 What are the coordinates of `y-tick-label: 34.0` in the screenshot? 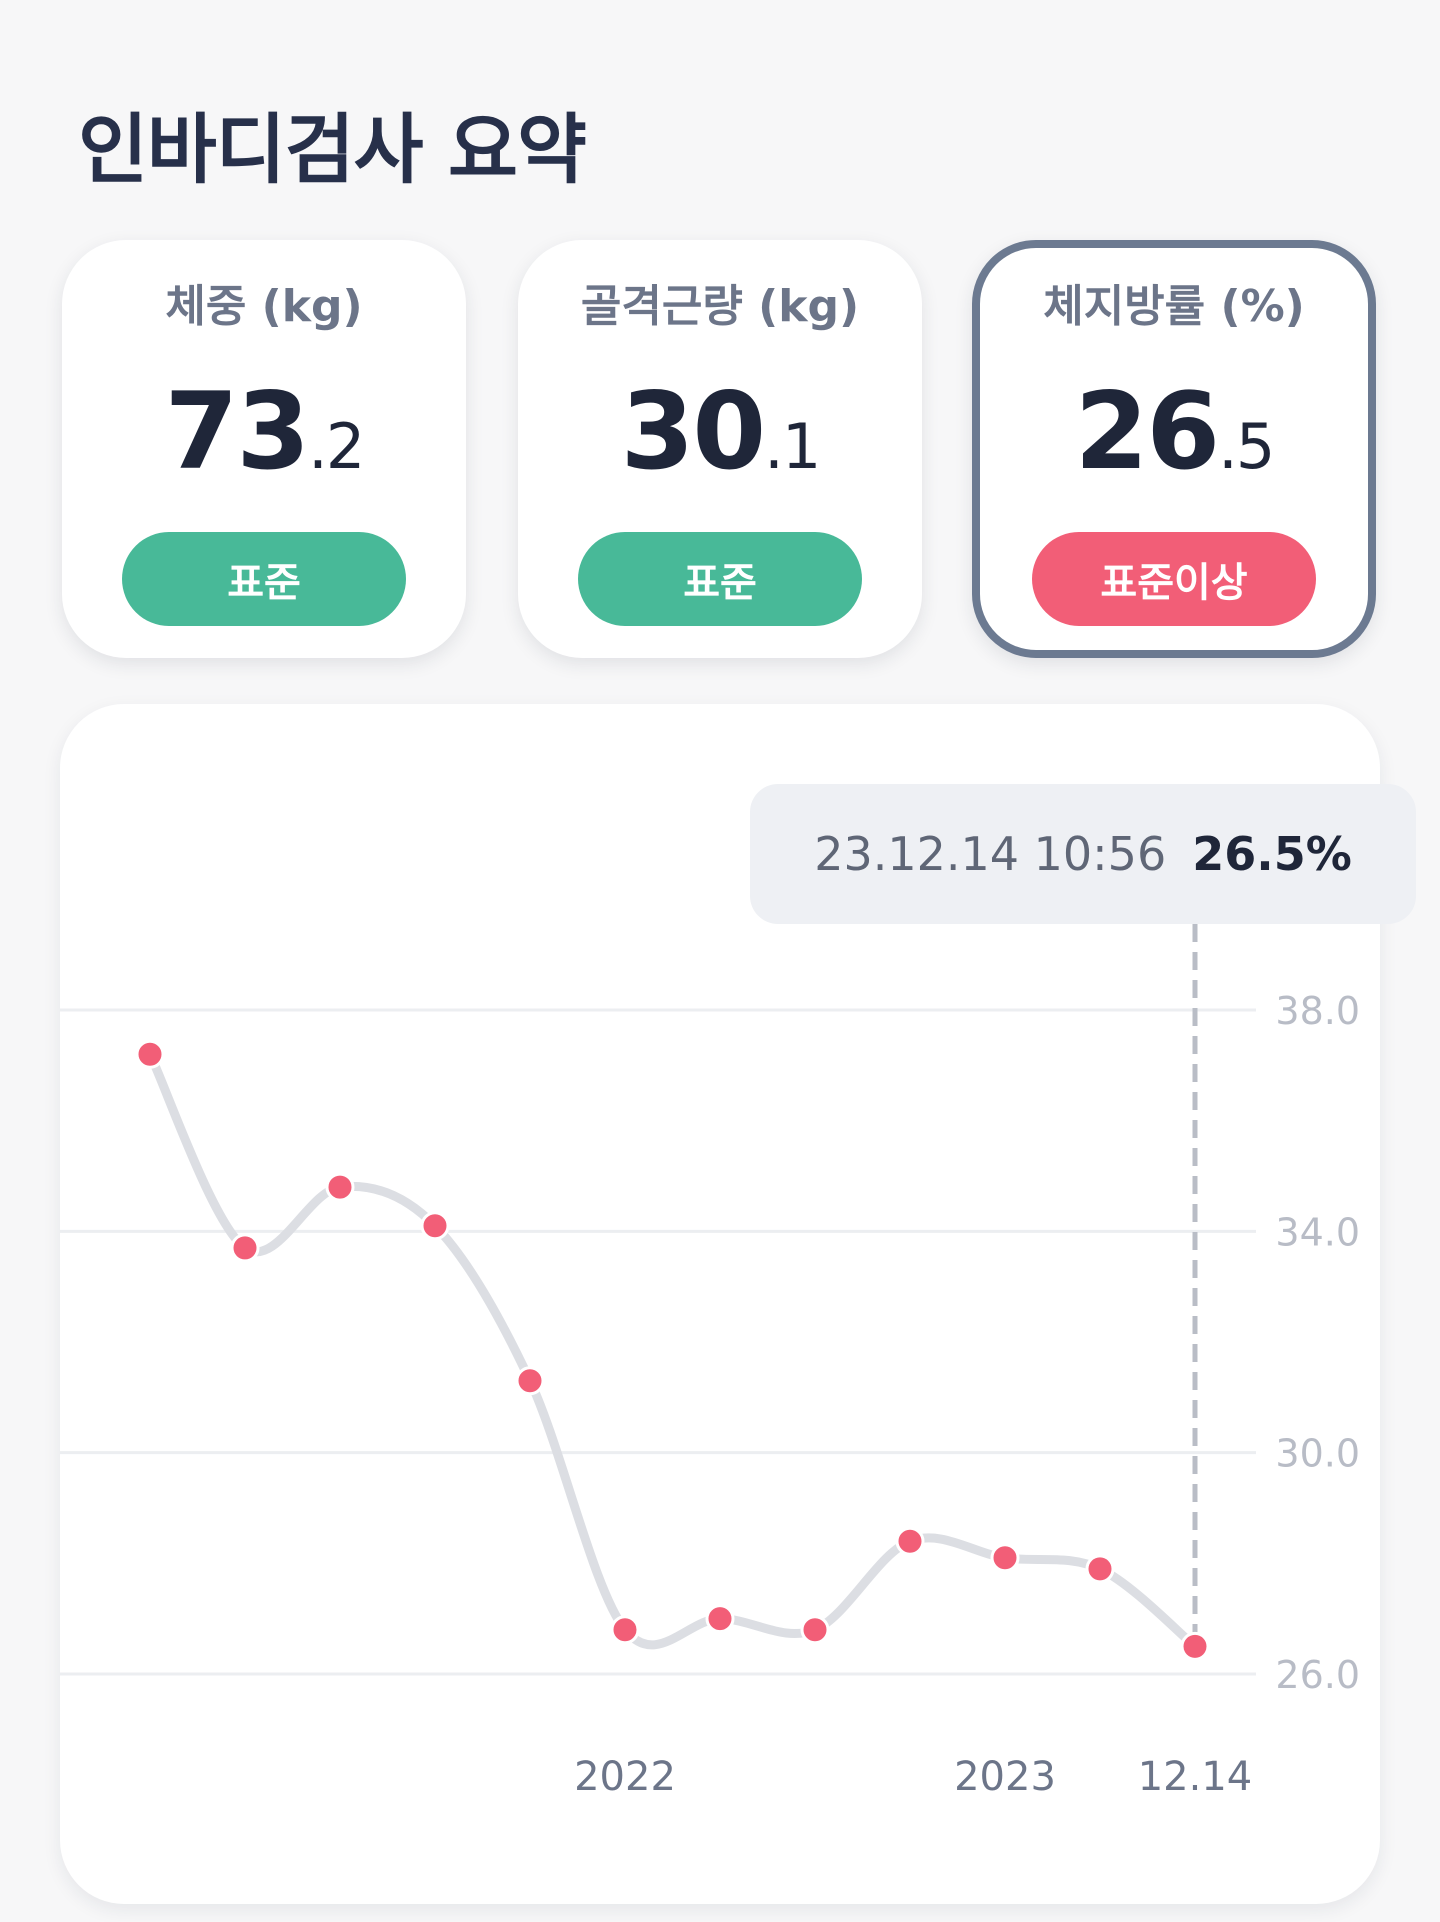 It's located at (1317, 1232).